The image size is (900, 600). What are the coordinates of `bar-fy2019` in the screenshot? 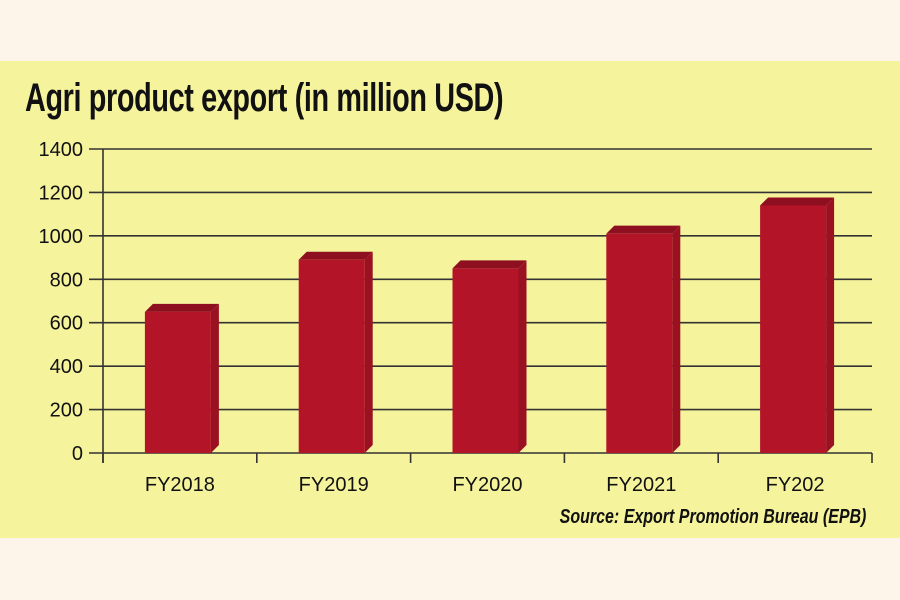 It's located at (331, 356).